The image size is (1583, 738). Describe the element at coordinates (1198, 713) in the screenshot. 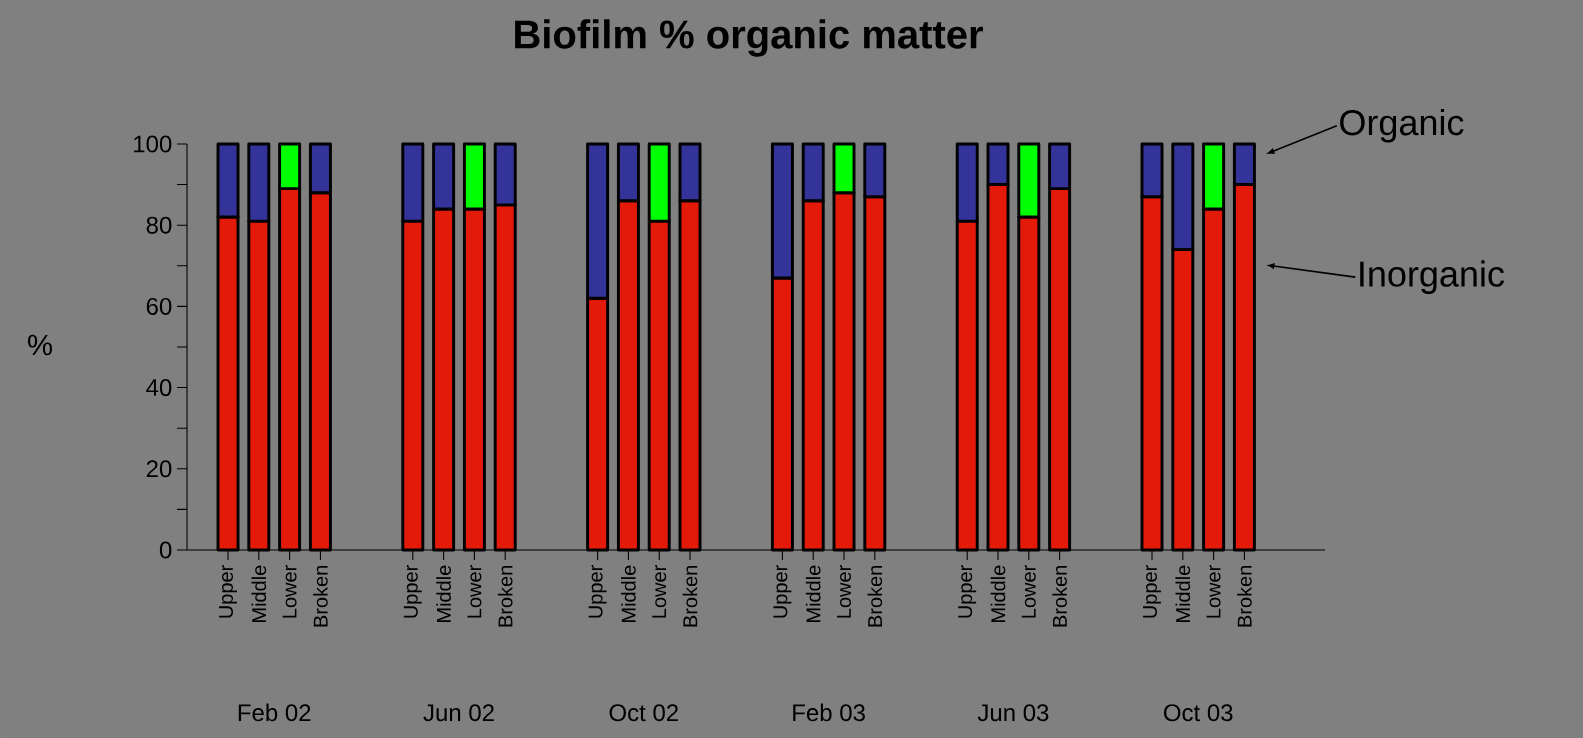

I see `text: Oct 03` at that location.